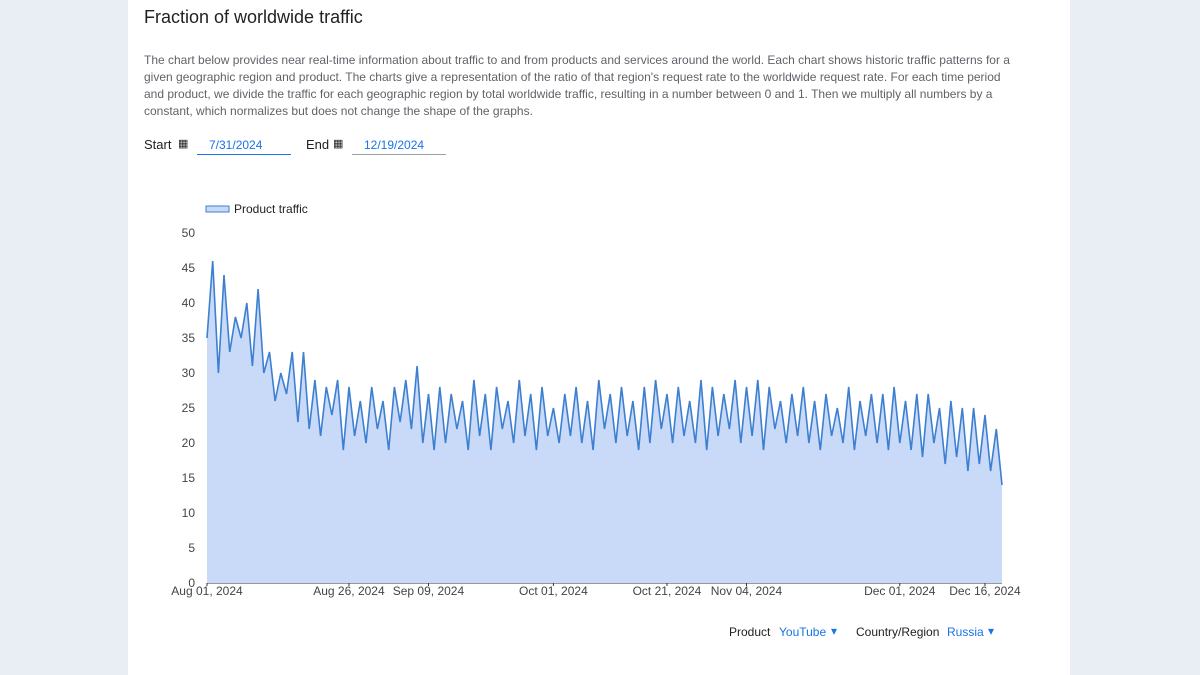  What do you see at coordinates (253, 17) in the screenshot?
I see `title: Fraction of worldwide traffic` at bounding box center [253, 17].